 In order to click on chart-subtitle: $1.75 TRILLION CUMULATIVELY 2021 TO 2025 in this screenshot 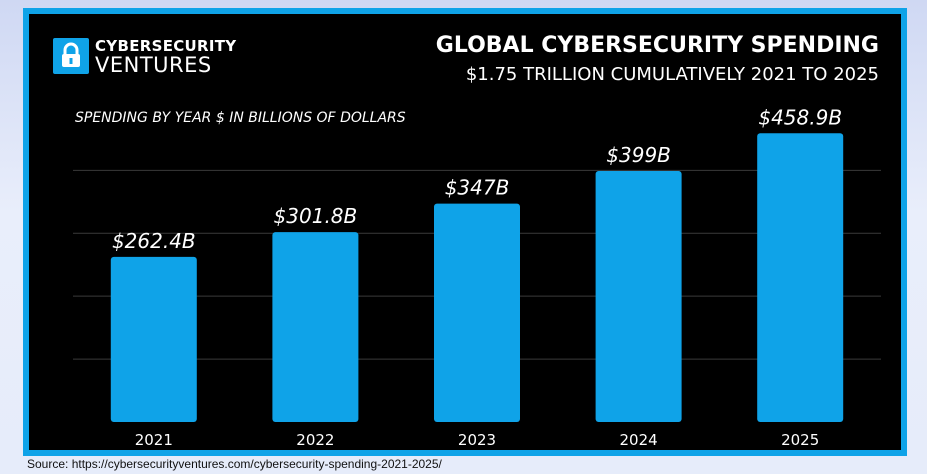, I will do `click(672, 74)`.